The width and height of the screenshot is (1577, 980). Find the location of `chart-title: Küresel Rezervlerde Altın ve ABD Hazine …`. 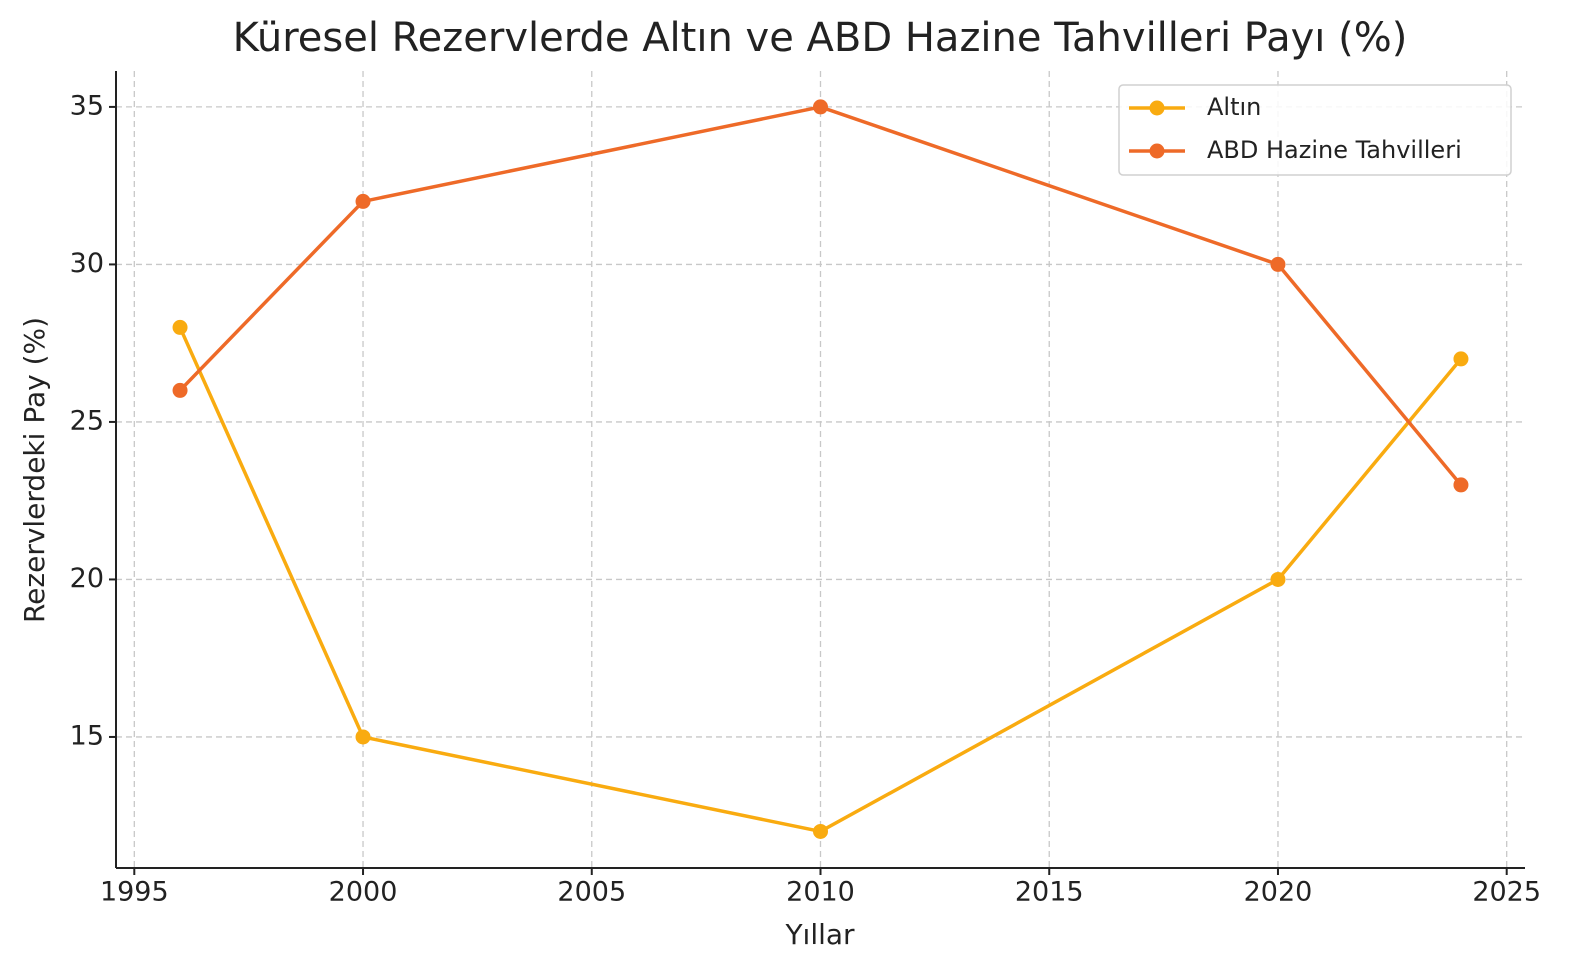

chart-title: Küresel Rezervlerde Altın ve ABD Hazine … is located at coordinates (820, 38).